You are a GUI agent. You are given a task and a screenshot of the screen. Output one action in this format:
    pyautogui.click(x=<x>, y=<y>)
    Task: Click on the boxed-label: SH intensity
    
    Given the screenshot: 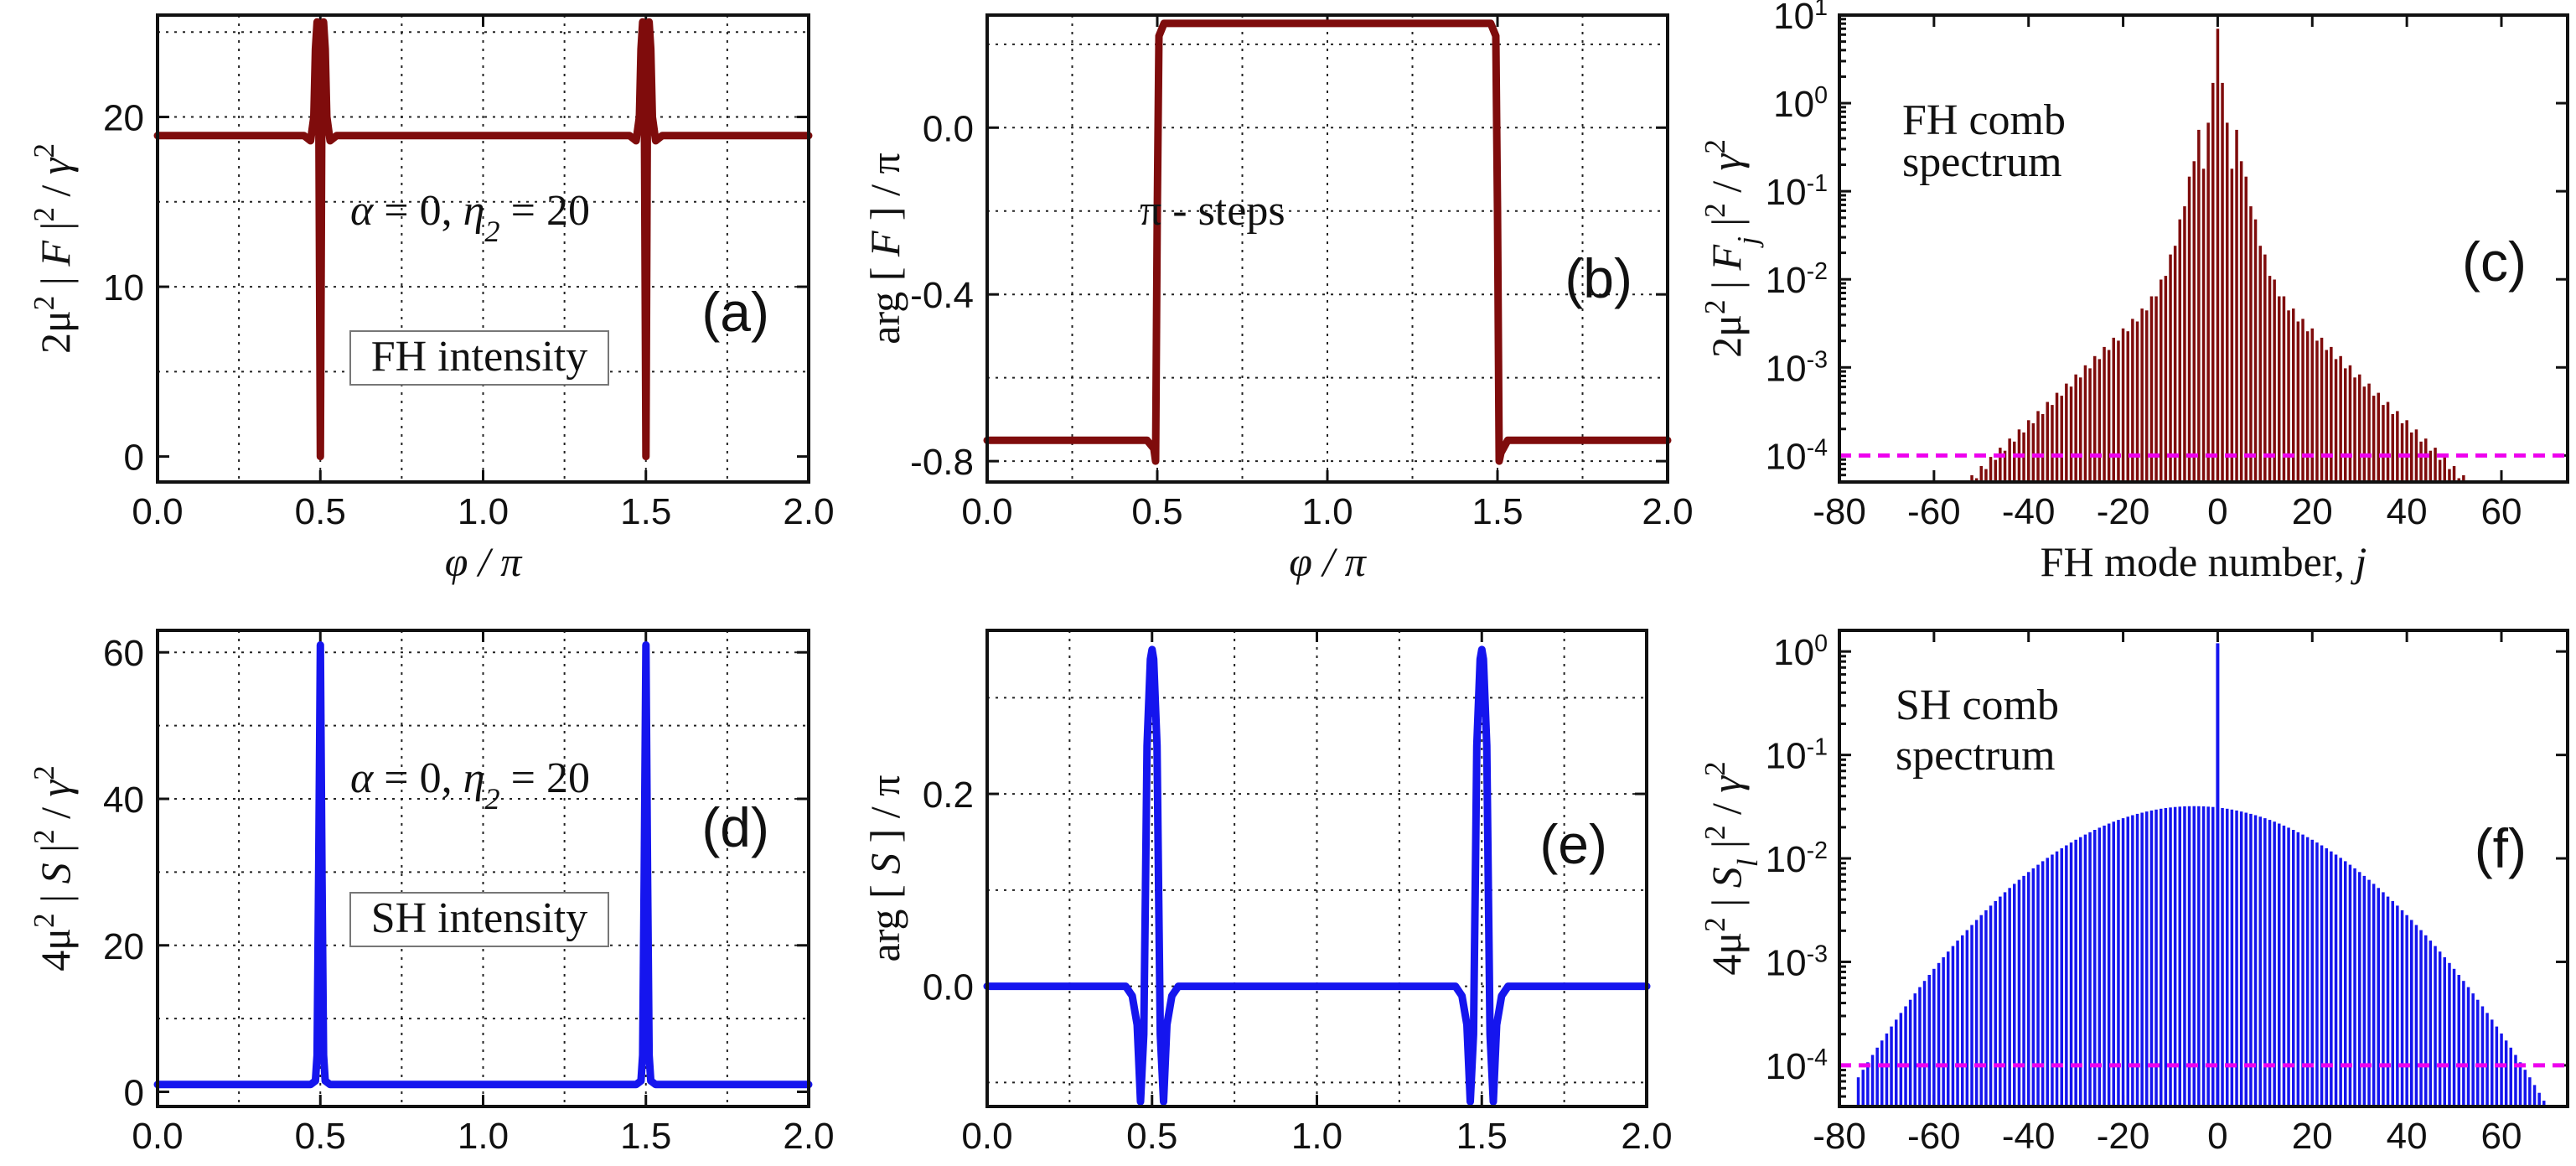 What is the action you would take?
    pyautogui.click(x=479, y=918)
    